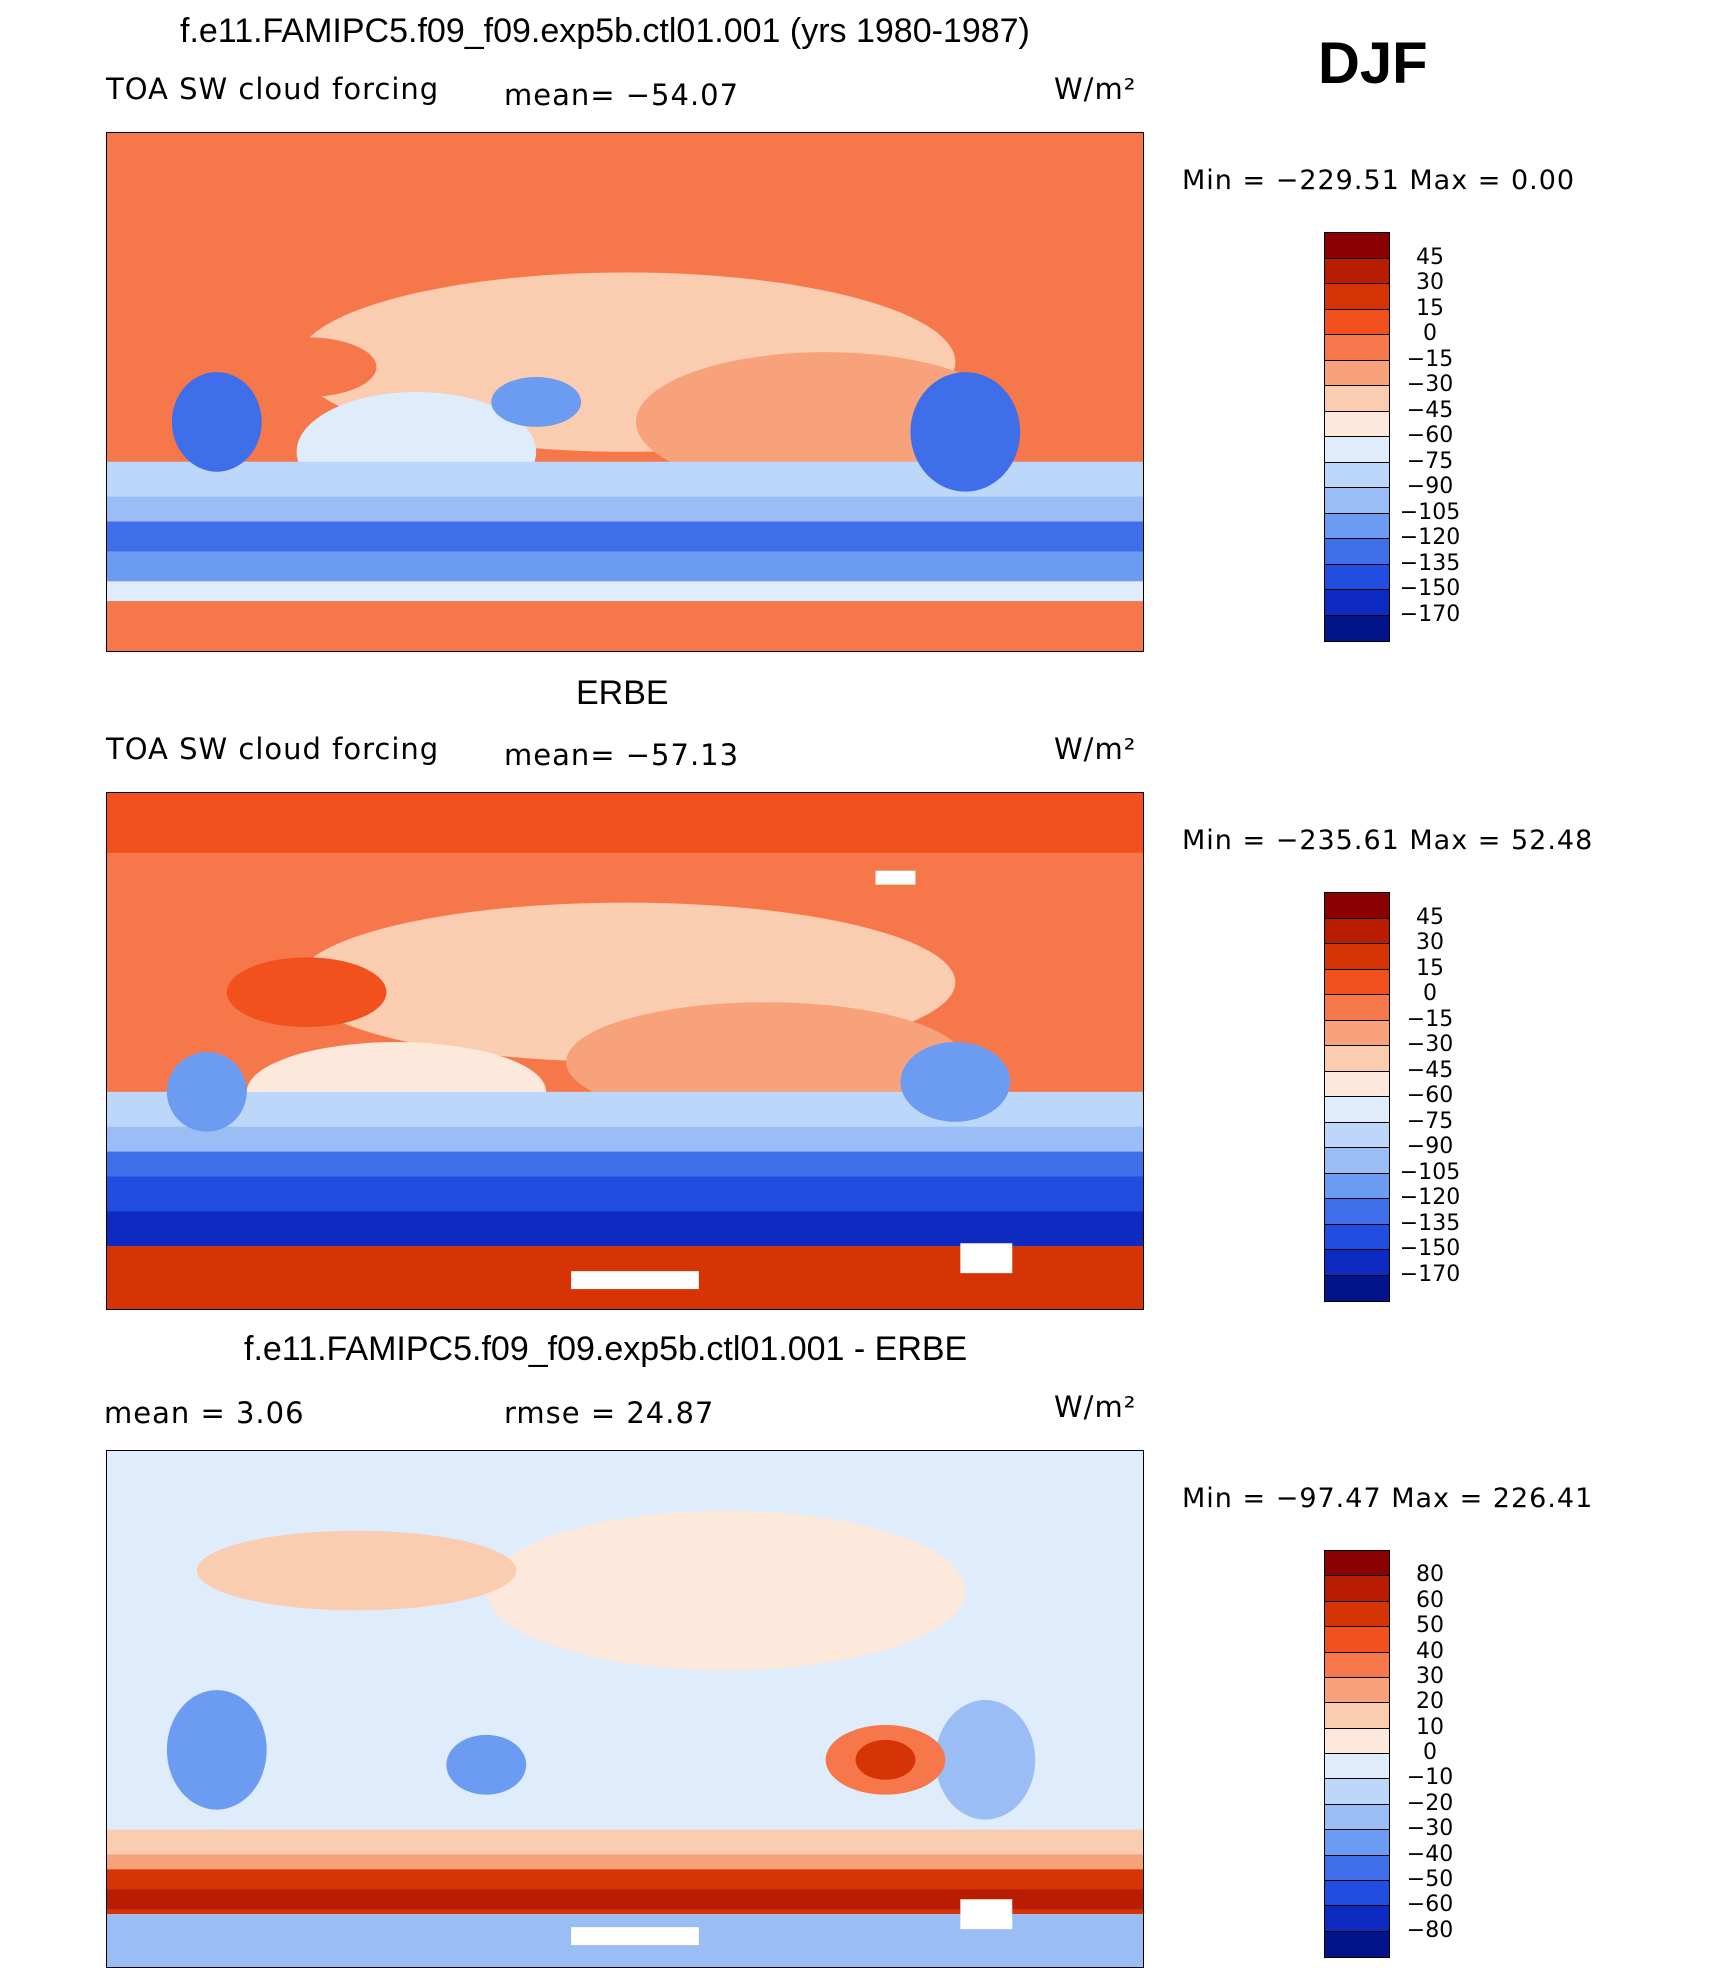 Image resolution: width=1710 pixels, height=1968 pixels. What do you see at coordinates (1095, 749) in the screenshot?
I see `panel-obs-units: W/m²` at bounding box center [1095, 749].